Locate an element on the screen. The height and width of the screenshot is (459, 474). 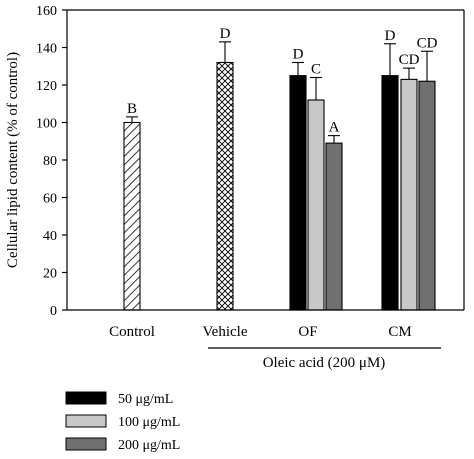
bar-cm-6: CD is located at coordinates (409, 181).